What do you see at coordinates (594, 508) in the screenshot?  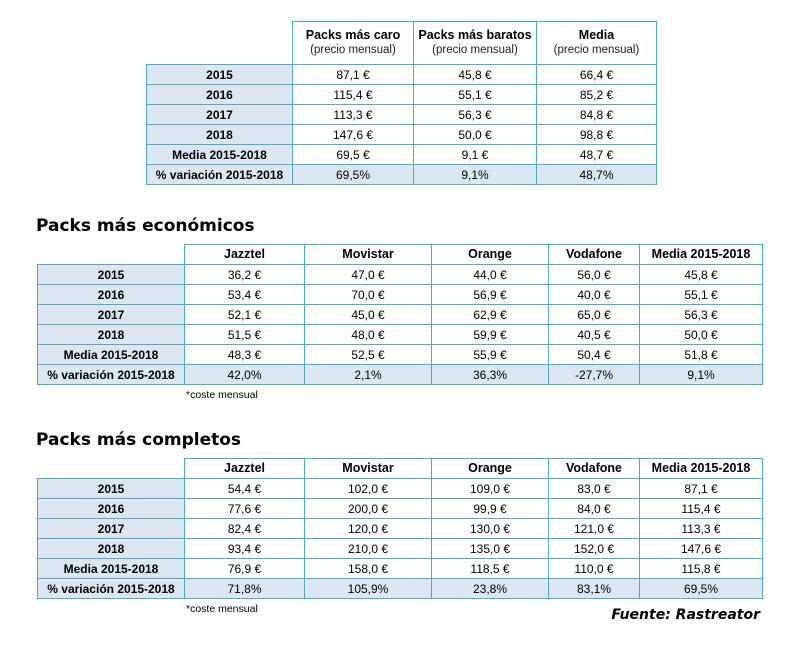 I see `table-cell: 84,0 €` at bounding box center [594, 508].